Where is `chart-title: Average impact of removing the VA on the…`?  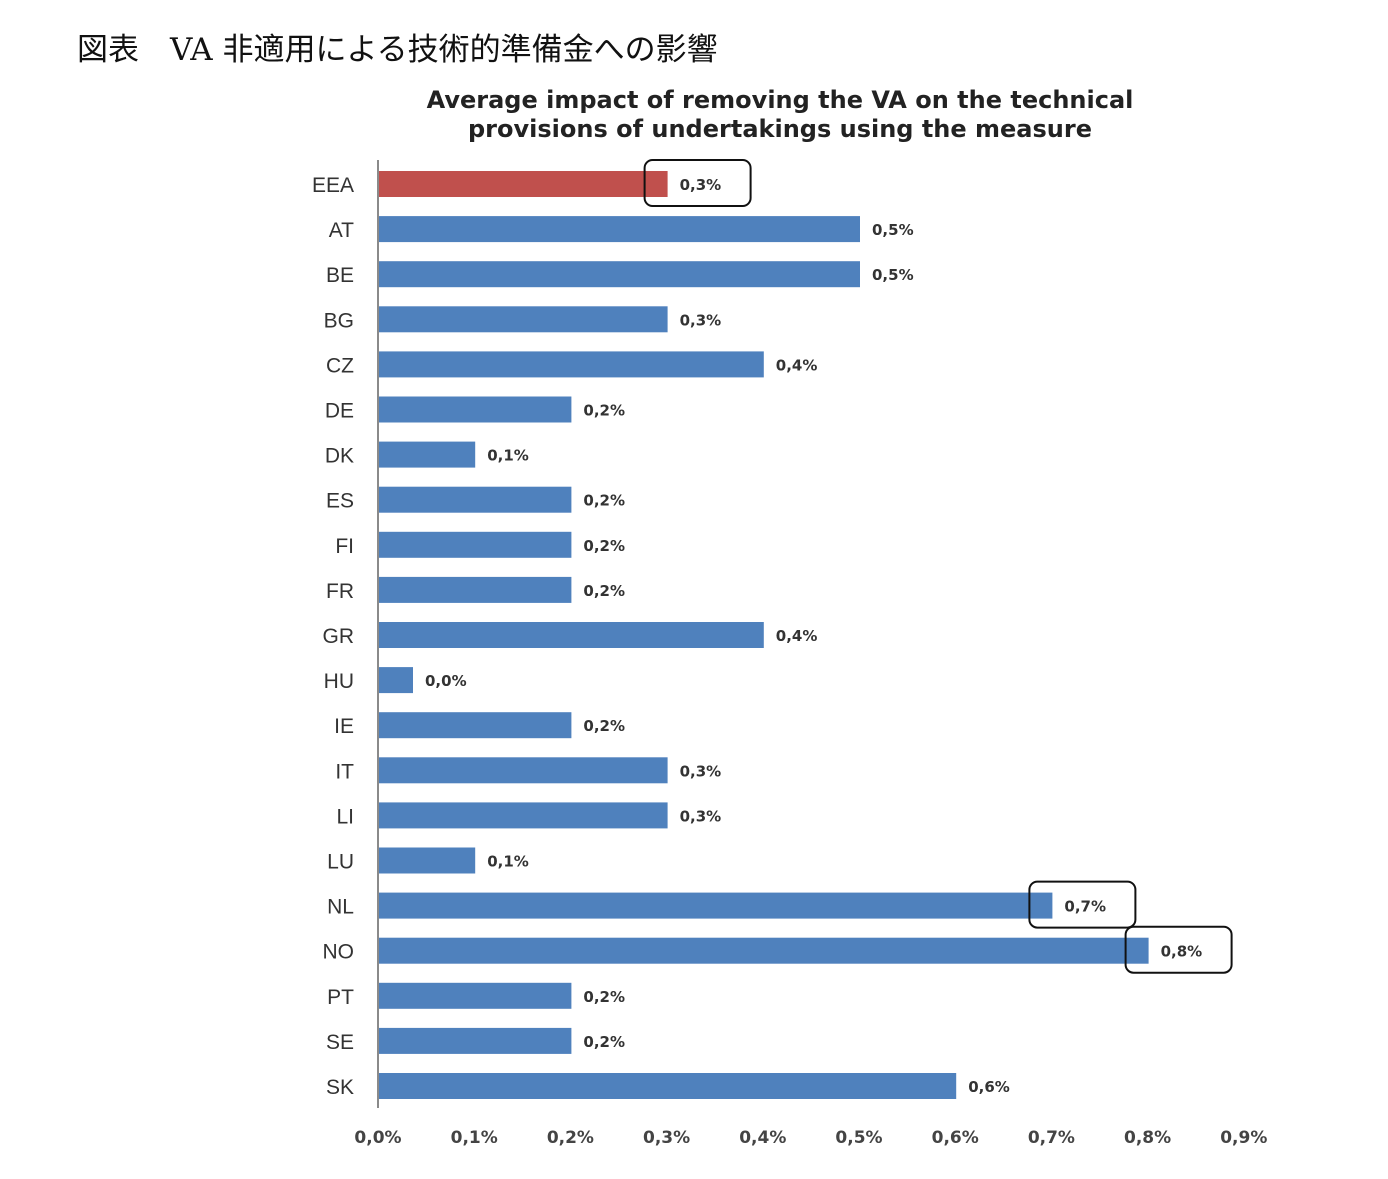 chart-title: Average impact of removing the VA on the… is located at coordinates (780, 115).